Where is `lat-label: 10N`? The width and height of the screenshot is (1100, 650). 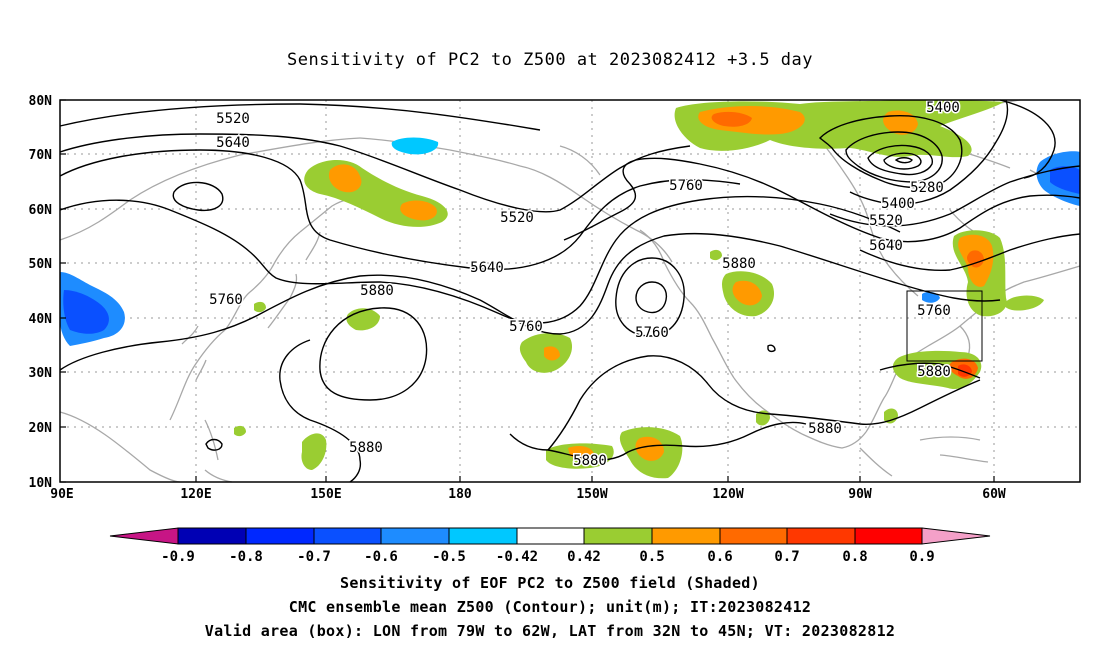 lat-label: 10N is located at coordinates (41, 483).